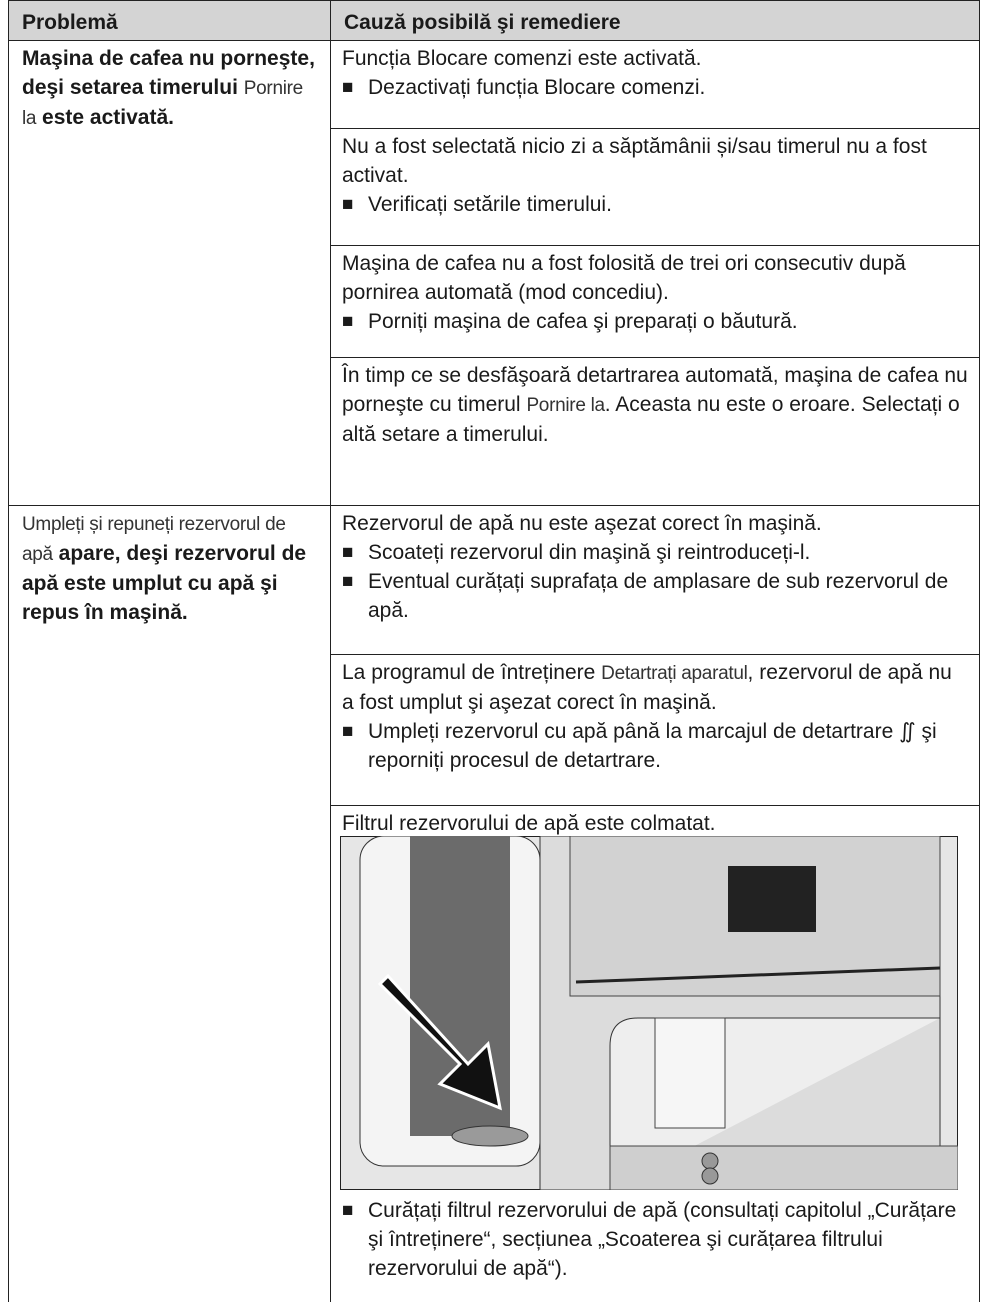 The height and width of the screenshot is (1302, 988). Describe the element at coordinates (482, 22) in the screenshot. I see `header-text: Cauză posibilă şi remediere` at that location.